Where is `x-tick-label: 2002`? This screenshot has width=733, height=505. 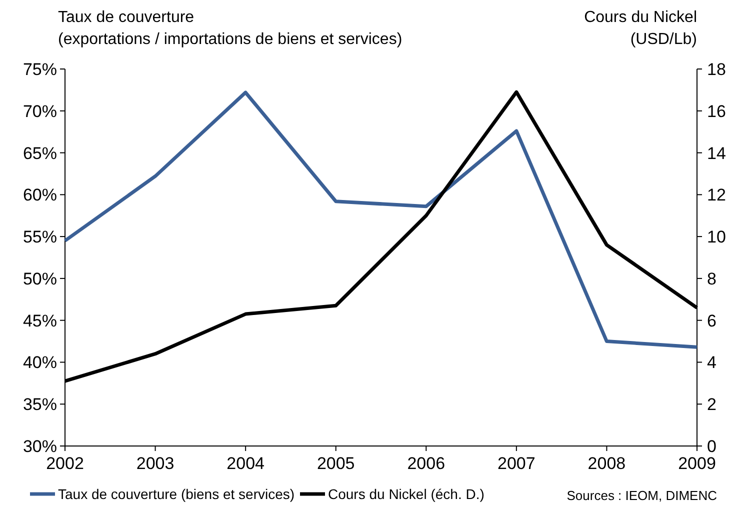
x-tick-label: 2002 is located at coordinates (65, 463).